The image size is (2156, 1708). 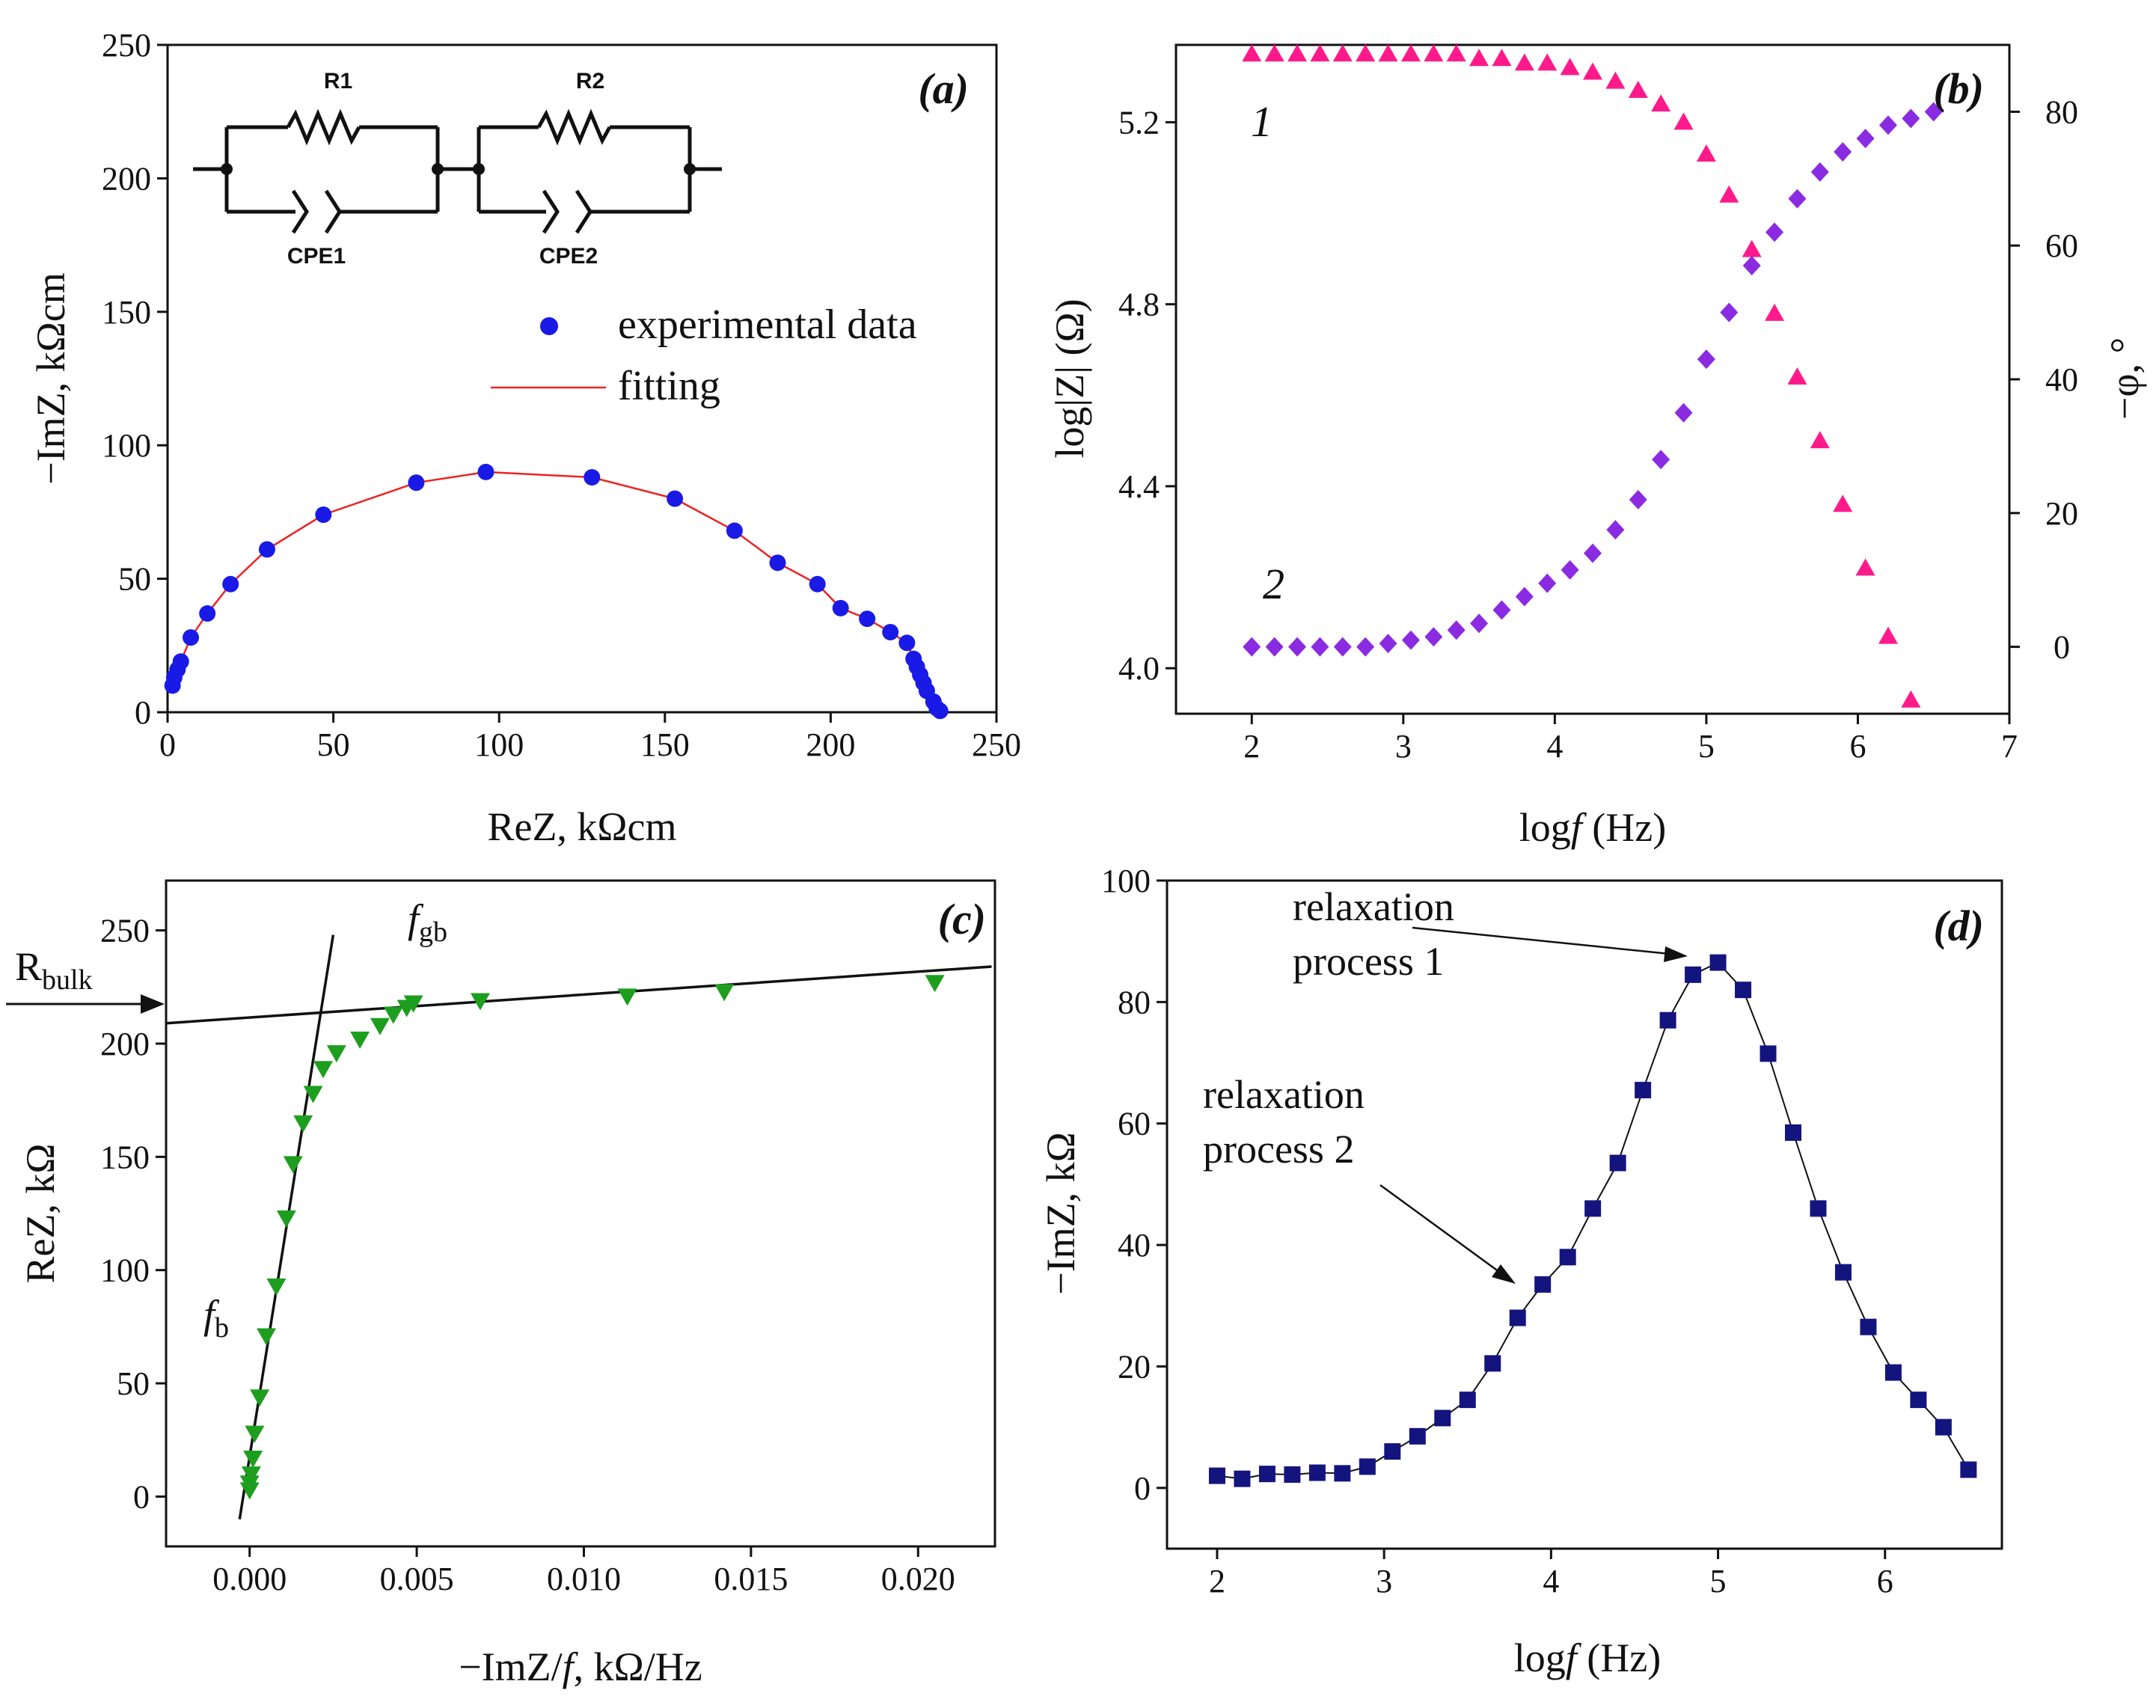 What do you see at coordinates (831, 744) in the screenshot?
I see `a-xtick-label: 200` at bounding box center [831, 744].